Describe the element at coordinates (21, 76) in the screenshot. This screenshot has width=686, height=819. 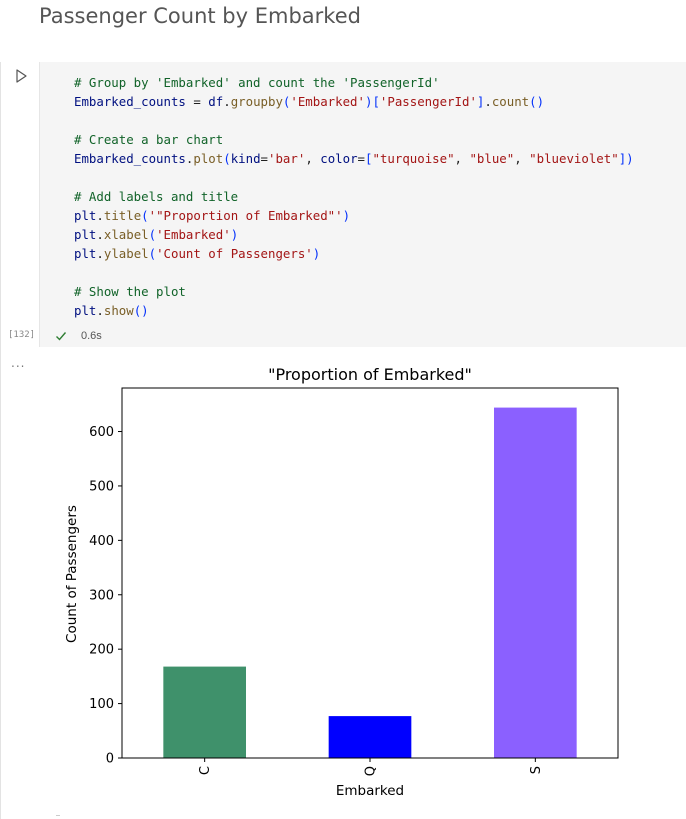
I see `play-icon` at that location.